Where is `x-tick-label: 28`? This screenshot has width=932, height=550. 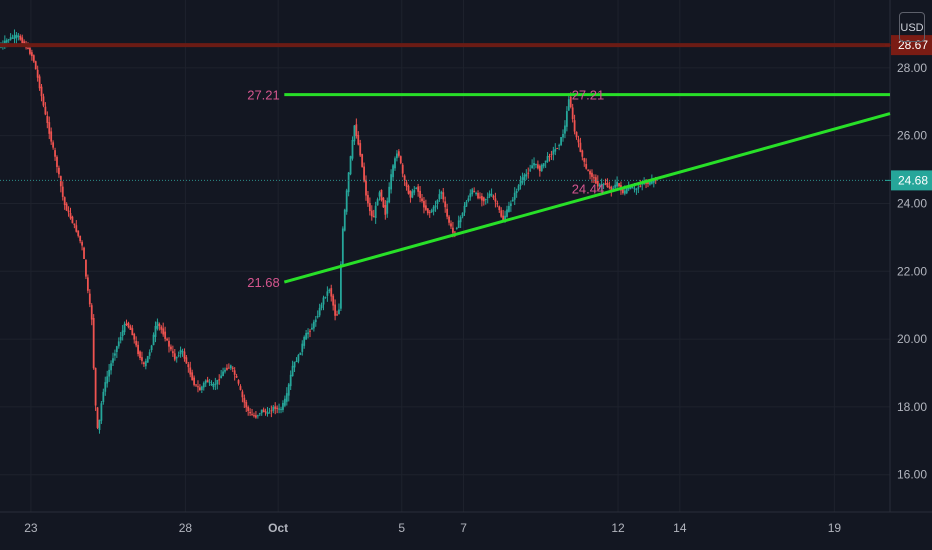 x-tick-label: 28 is located at coordinates (186, 528).